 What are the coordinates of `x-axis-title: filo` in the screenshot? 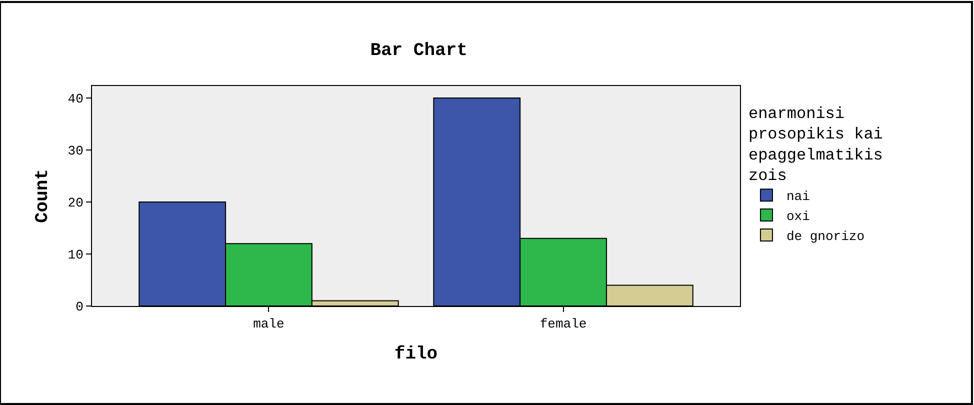 It's located at (416, 354).